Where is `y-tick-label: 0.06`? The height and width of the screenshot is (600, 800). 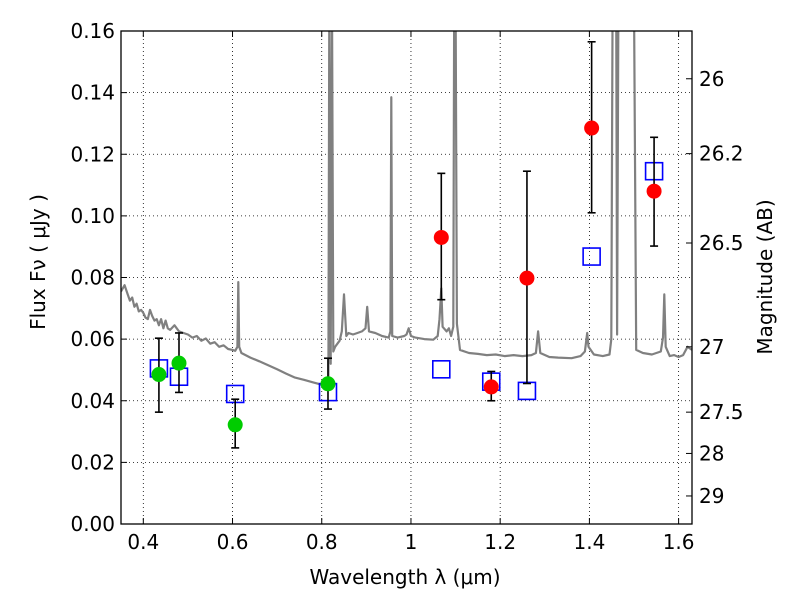 y-tick-label: 0.06 is located at coordinates (92, 339).